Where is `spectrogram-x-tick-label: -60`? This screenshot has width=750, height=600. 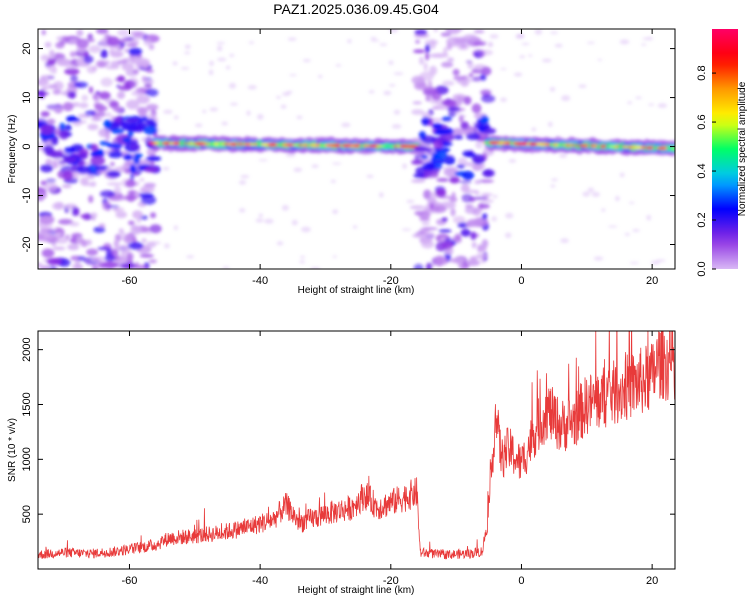 spectrogram-x-tick-label: -60 is located at coordinates (130, 281).